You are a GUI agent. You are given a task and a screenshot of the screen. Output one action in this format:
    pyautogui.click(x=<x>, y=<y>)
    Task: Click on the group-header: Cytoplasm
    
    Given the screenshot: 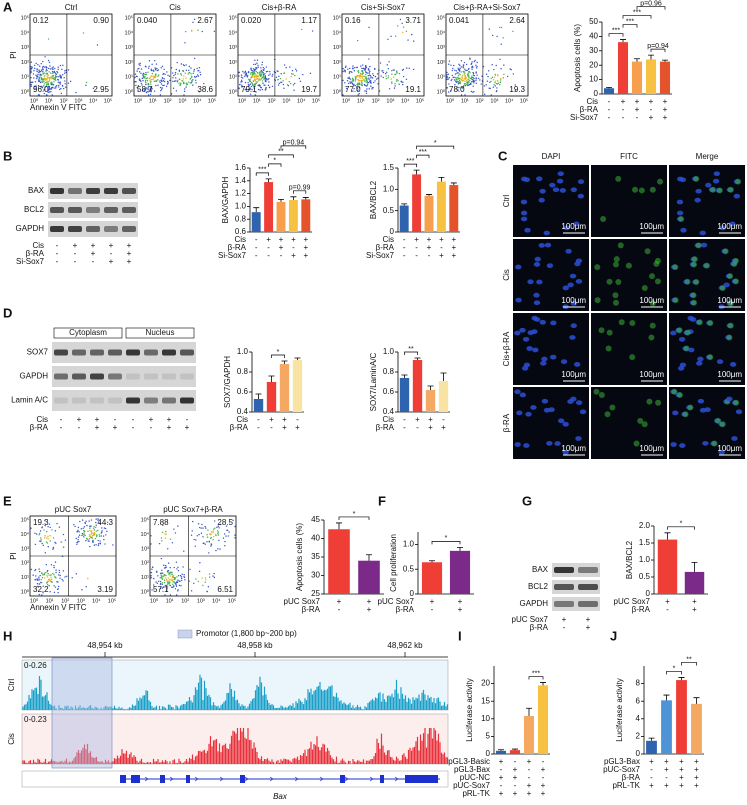 What is the action you would take?
    pyautogui.click(x=88, y=332)
    